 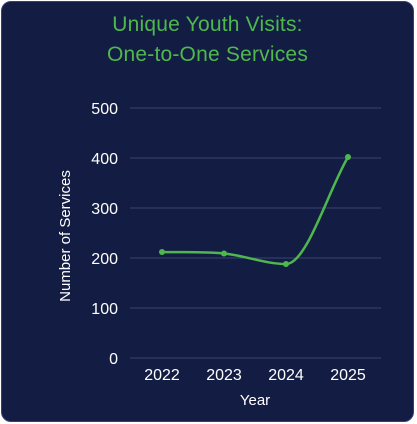 I want to click on y-tick-label: 0, so click(x=113, y=359).